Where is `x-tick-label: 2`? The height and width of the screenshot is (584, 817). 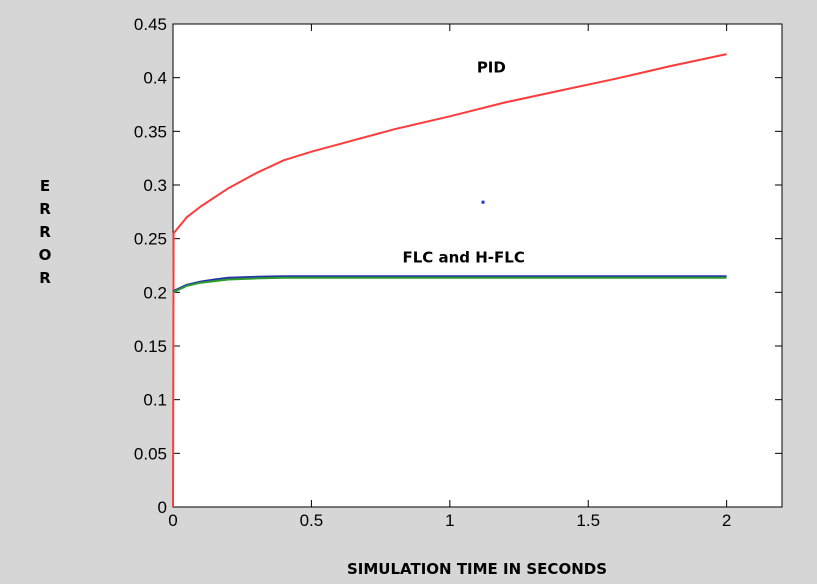 x-tick-label: 2 is located at coordinates (726, 520).